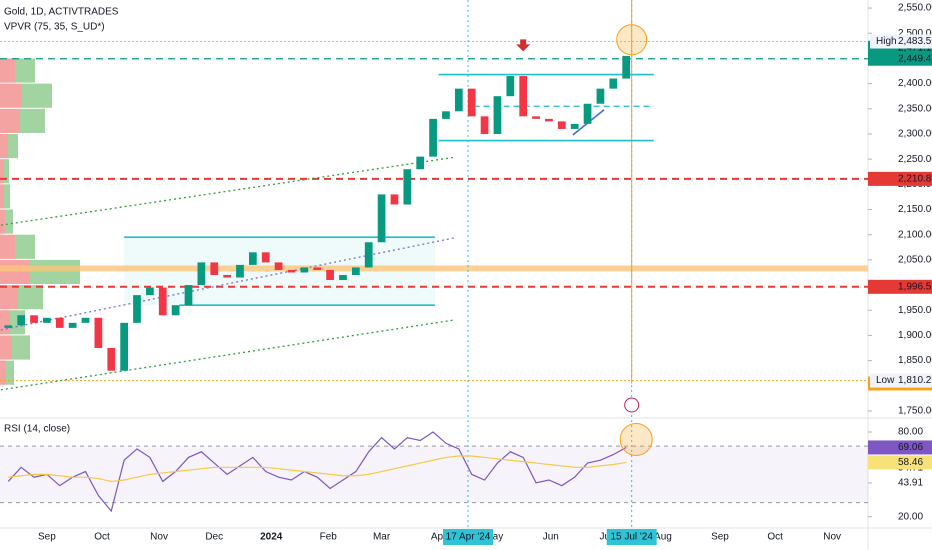 The width and height of the screenshot is (932, 550). What do you see at coordinates (901, 41) in the screenshot?
I see `high-tag-bg` at bounding box center [901, 41].